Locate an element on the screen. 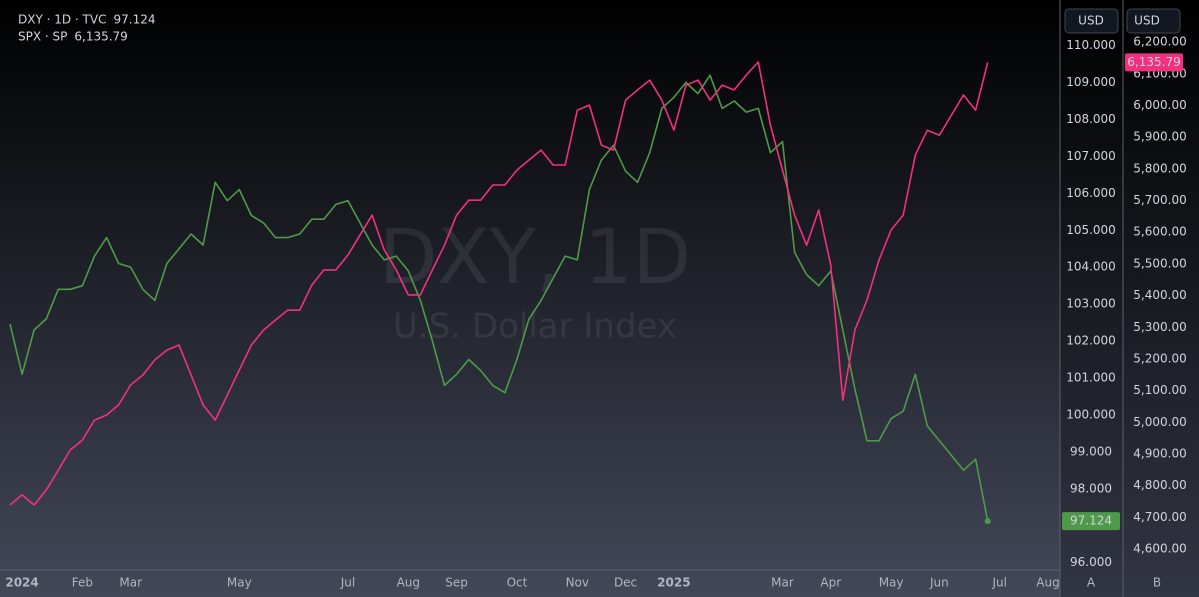 The width and height of the screenshot is (1199, 597). last-value-label: 6,135.79 is located at coordinates (1153, 62).